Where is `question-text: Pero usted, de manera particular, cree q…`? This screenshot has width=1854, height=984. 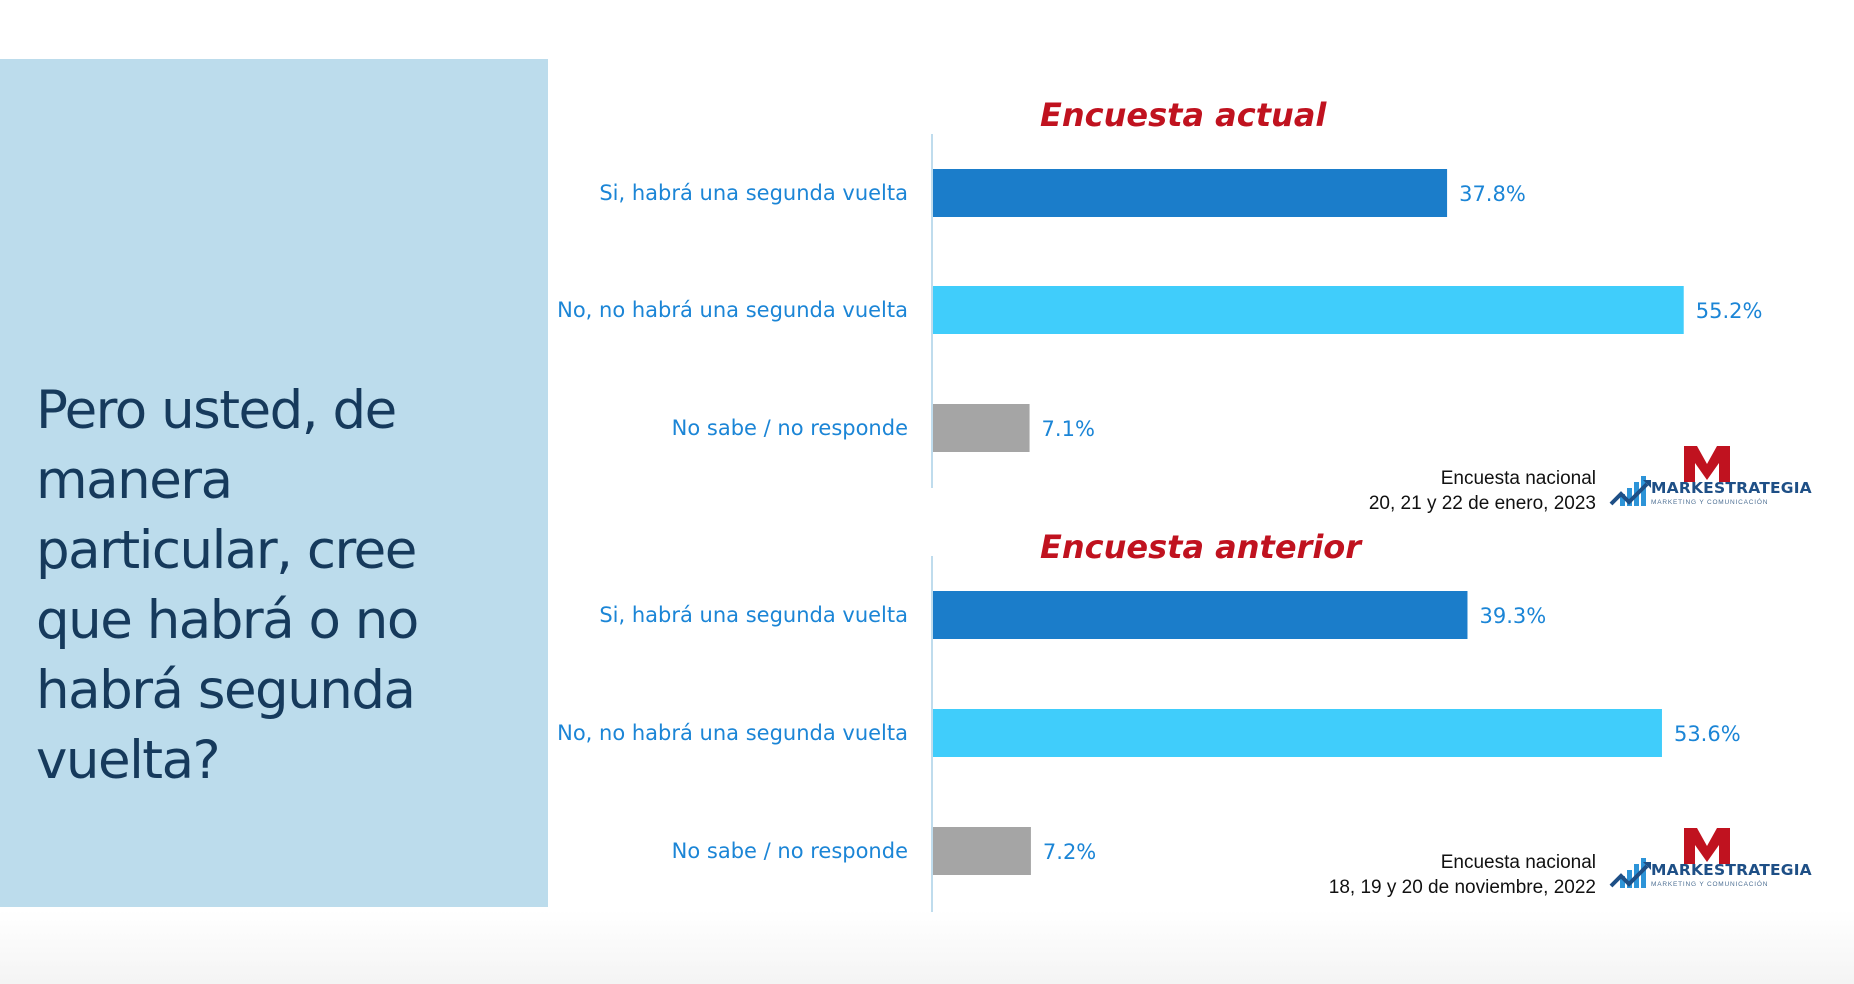
question-text: Pero usted, de manera particular, cree q… is located at coordinates (227, 585).